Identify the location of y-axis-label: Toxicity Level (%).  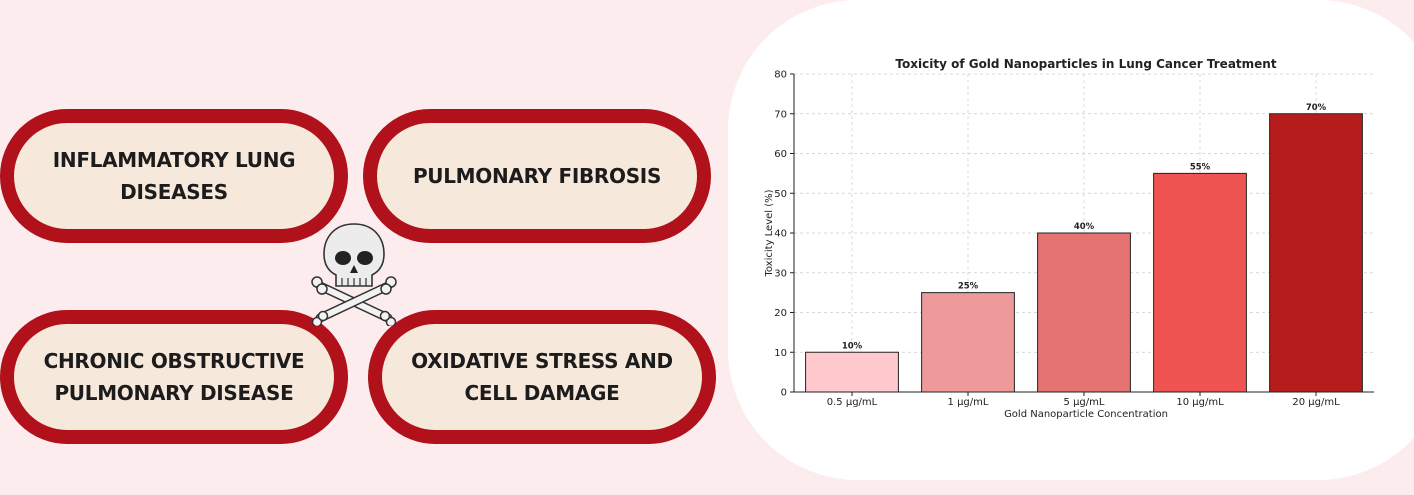
(769, 233).